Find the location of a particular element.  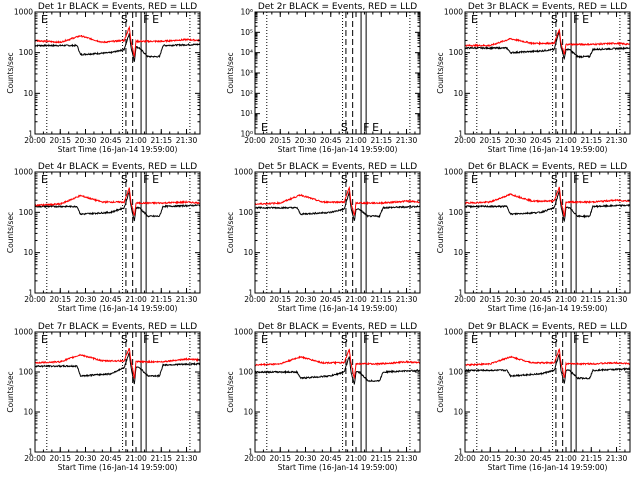

panel-title: Det 9r BLACK = Events, RED = LLD is located at coordinates (547, 327).